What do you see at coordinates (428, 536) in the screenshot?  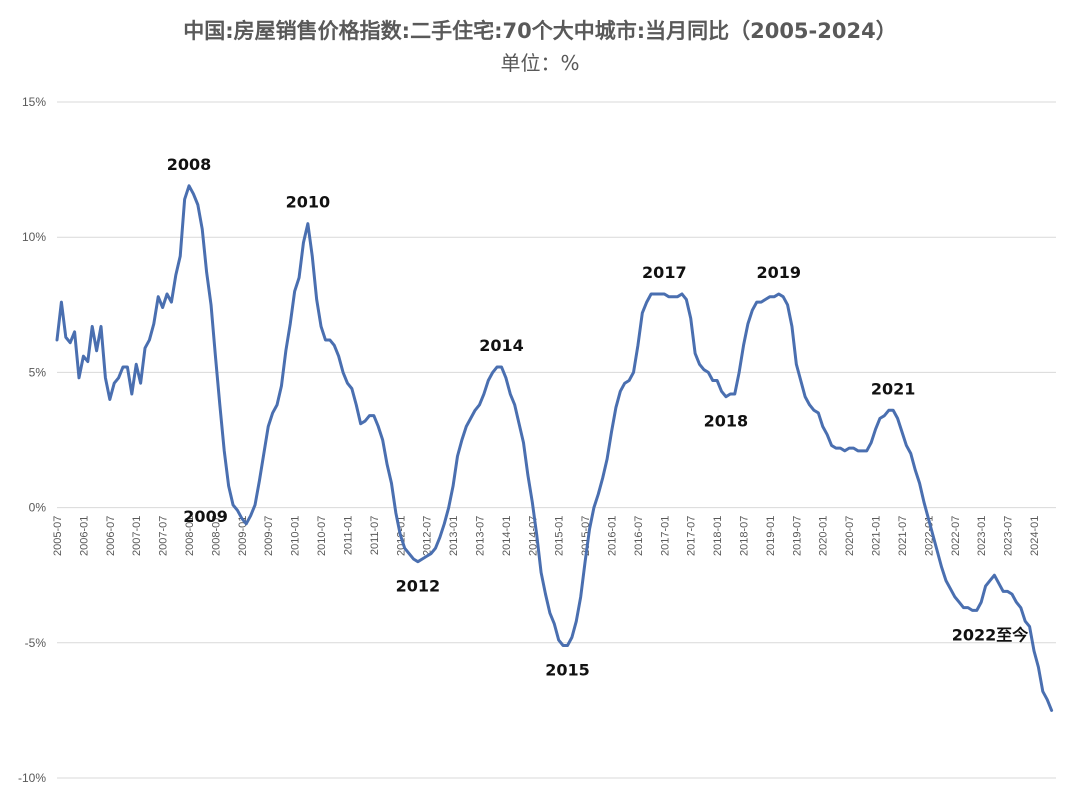 I see `x-tick-label: 2012-07` at bounding box center [428, 536].